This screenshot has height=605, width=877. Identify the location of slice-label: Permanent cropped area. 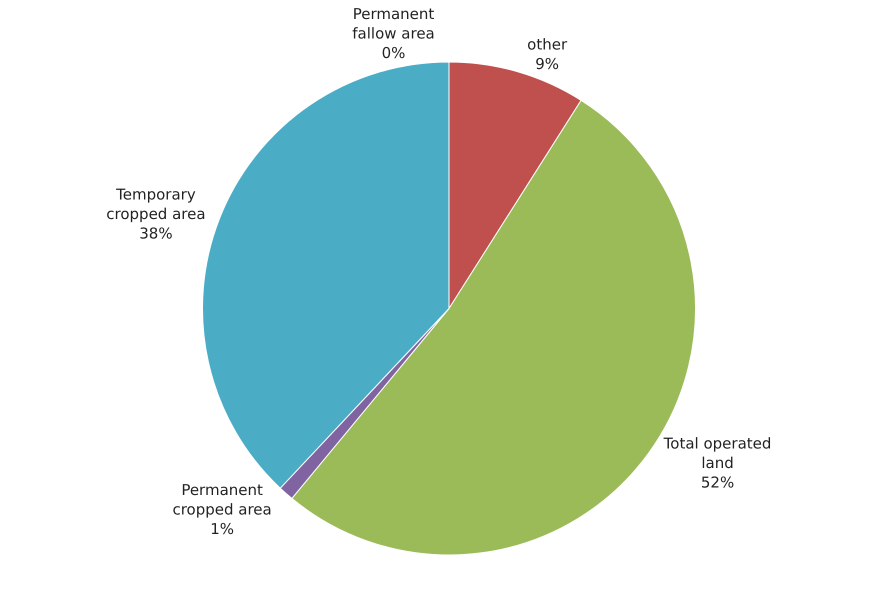
(222, 499).